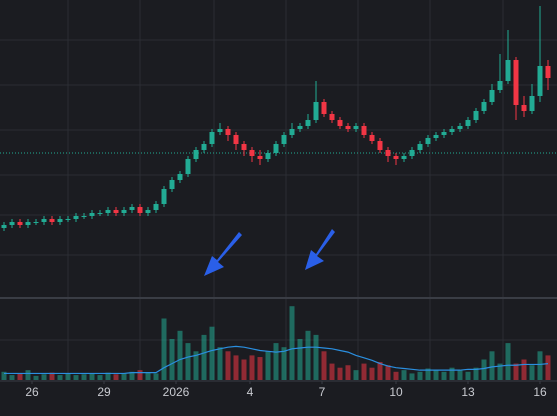 This screenshot has height=416, width=557. I want to click on x-tick-label: 26, so click(32, 392).